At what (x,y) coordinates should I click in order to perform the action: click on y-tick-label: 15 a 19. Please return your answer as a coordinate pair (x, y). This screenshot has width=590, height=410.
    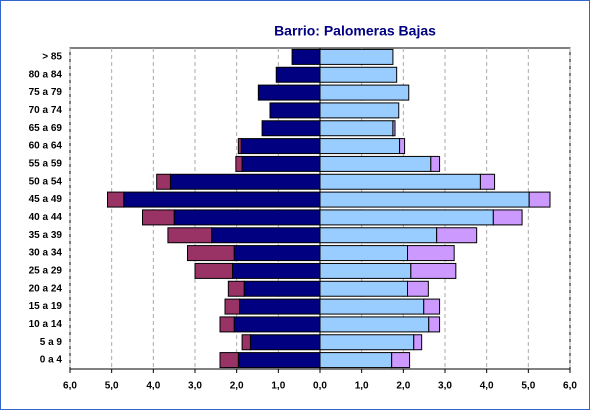
    Looking at the image, I should click on (46, 306).